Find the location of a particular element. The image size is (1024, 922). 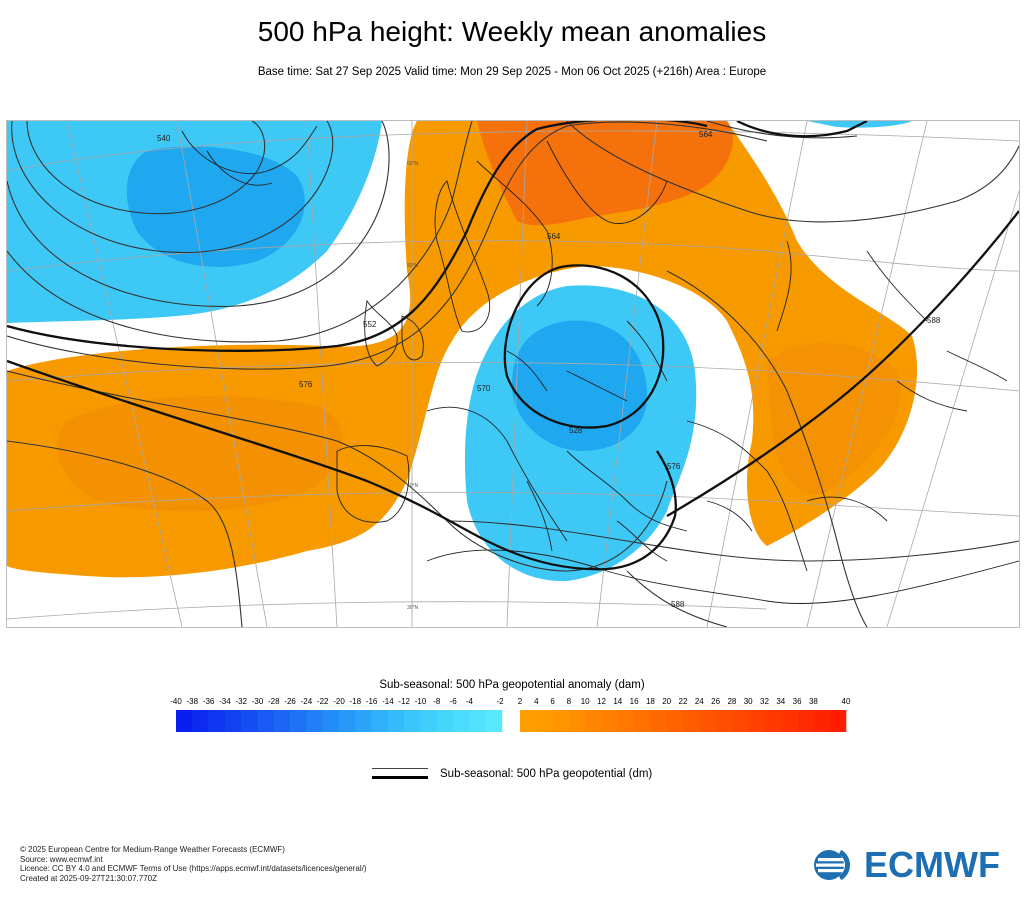

colorbar-tick-label: -30 is located at coordinates (257, 701).